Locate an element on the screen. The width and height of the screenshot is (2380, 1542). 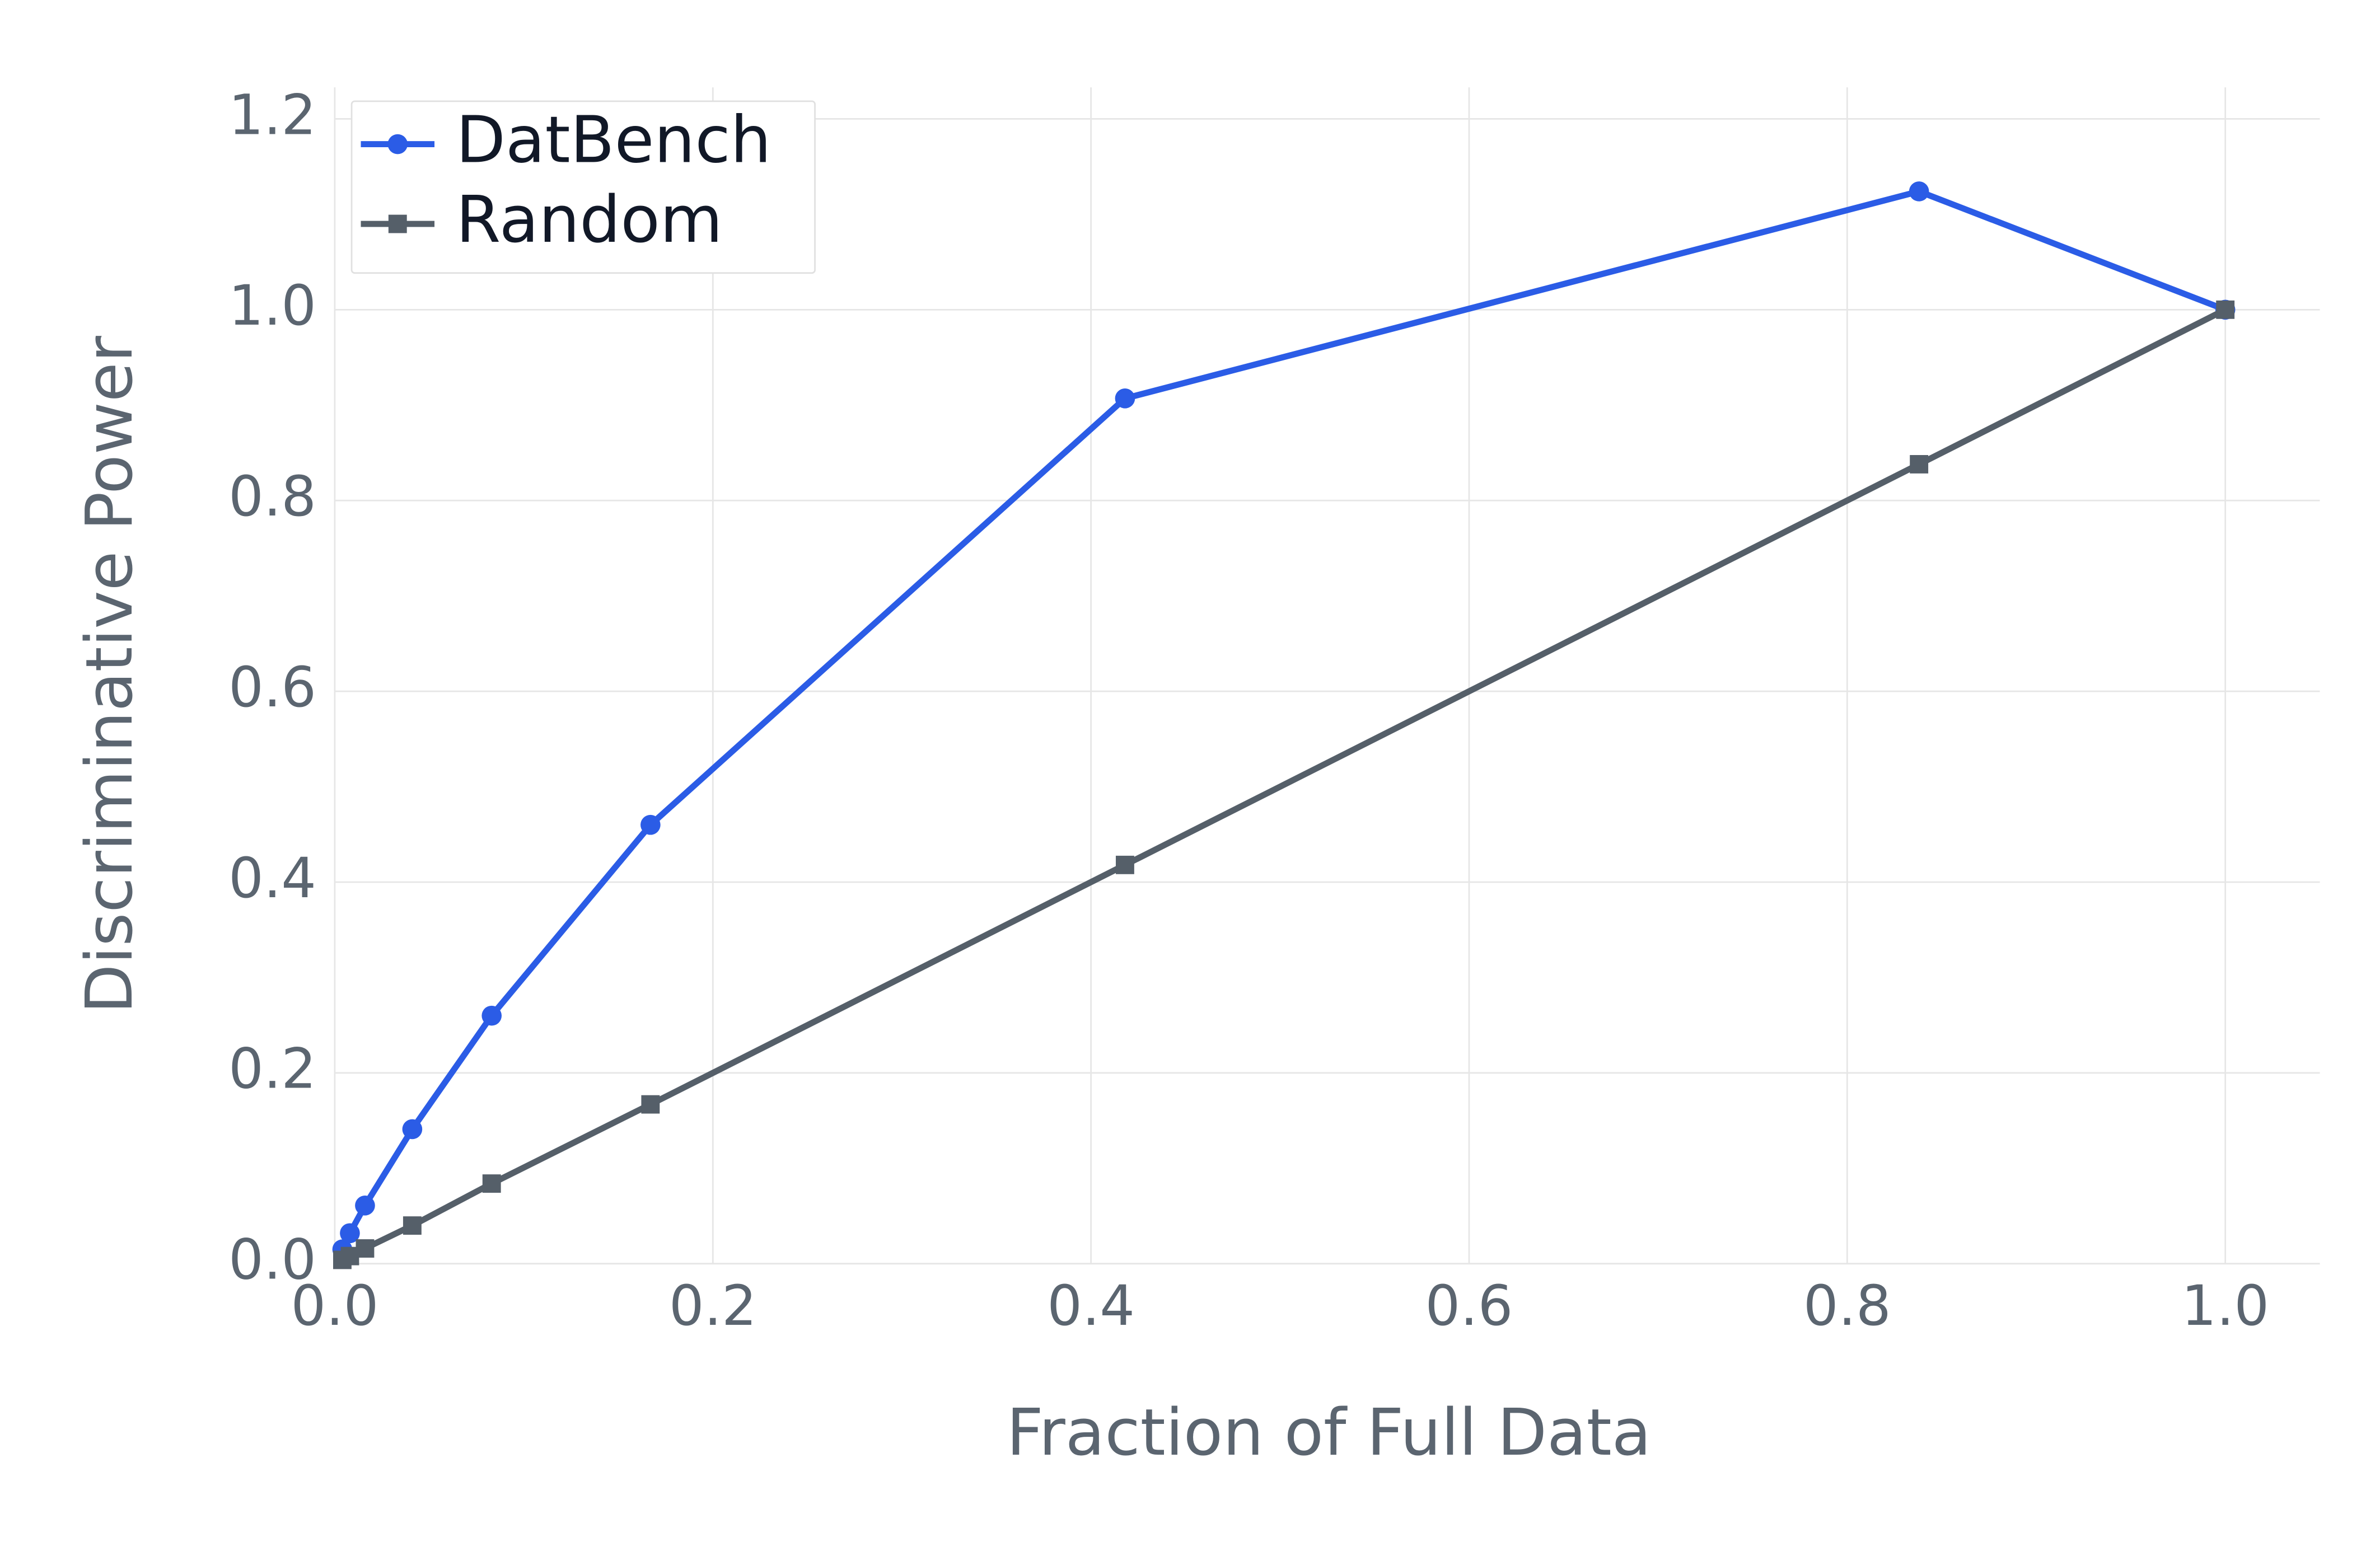
x-axis-label: Fraction of Full Data is located at coordinates (1329, 1432).